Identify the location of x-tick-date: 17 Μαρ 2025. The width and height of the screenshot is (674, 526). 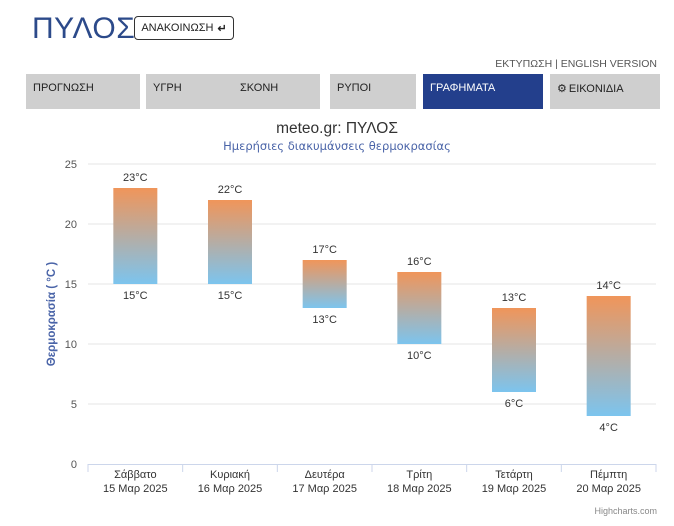
(324, 489).